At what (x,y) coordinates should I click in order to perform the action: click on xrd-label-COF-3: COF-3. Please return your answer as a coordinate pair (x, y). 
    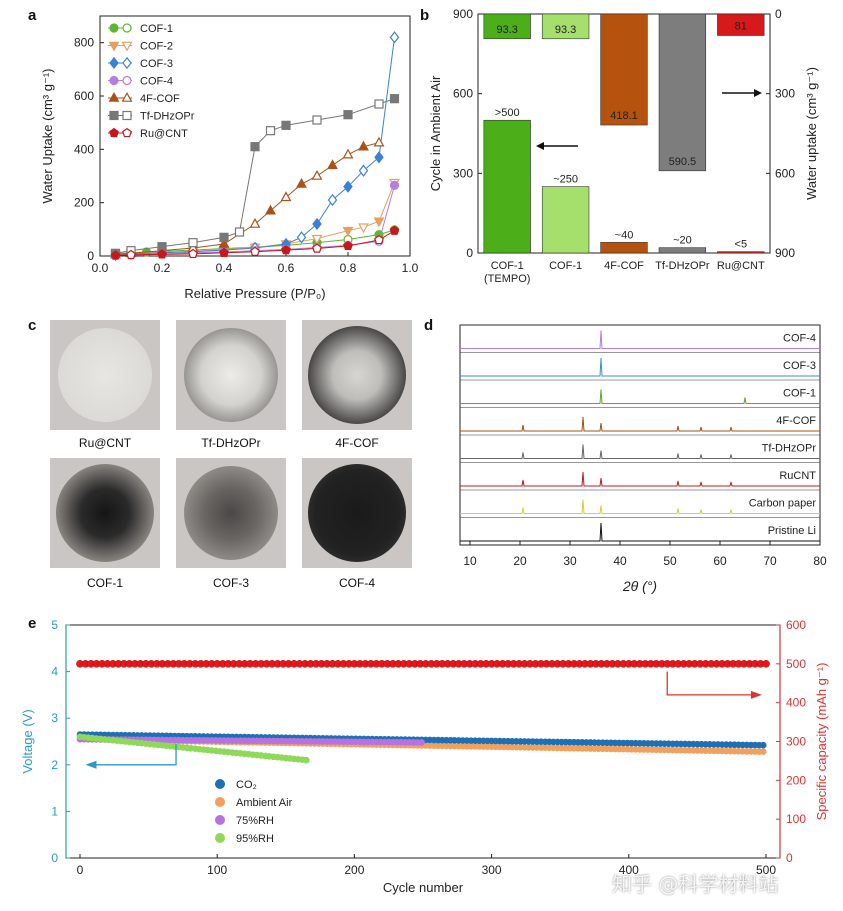
    Looking at the image, I should click on (799, 366).